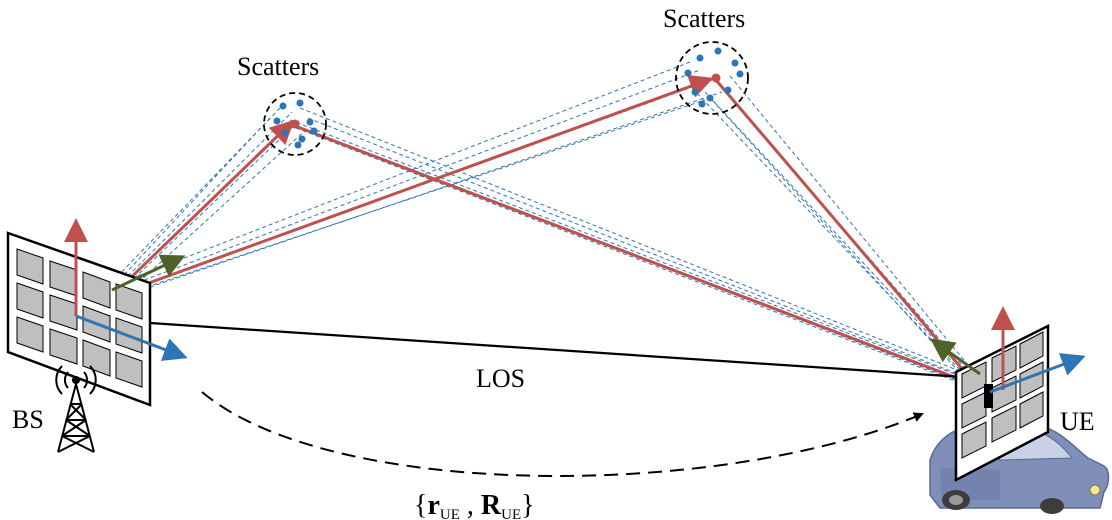  I want to click on formula-comma: ,, so click(470, 505).